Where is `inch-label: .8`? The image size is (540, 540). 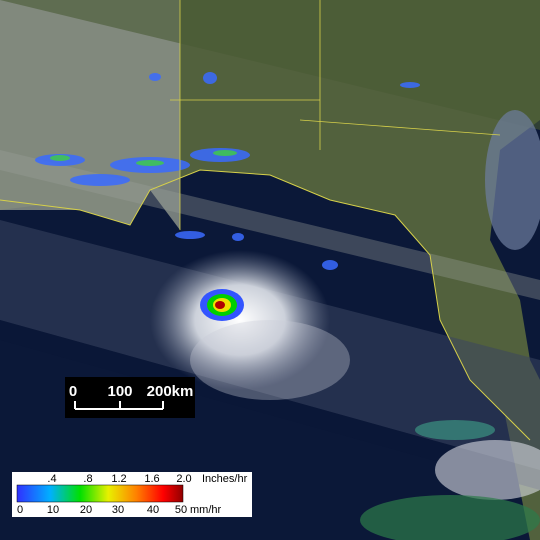
inch-label: .8 is located at coordinates (87, 479).